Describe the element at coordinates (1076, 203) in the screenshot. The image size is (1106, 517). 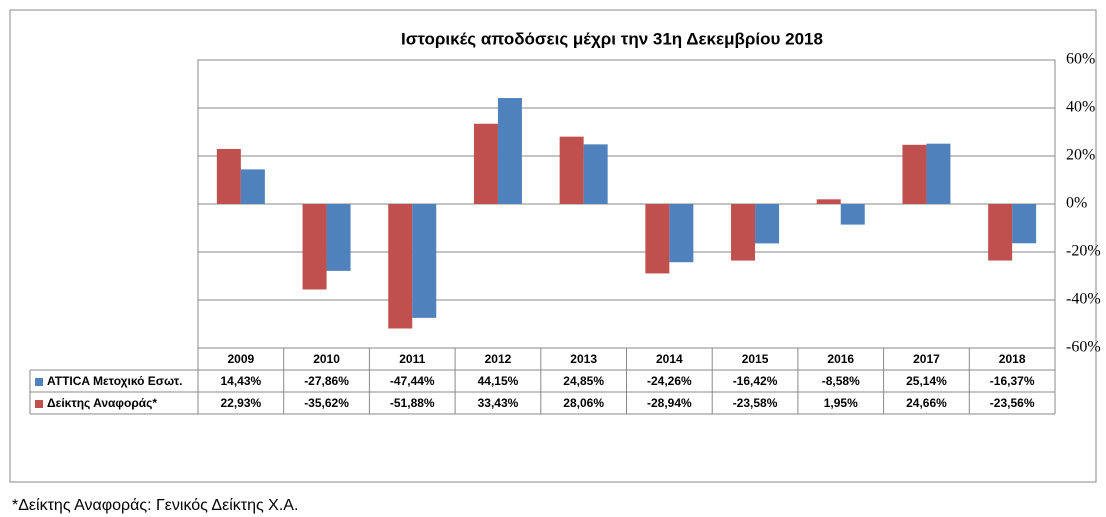
I see `y-tick-label: 0%` at that location.